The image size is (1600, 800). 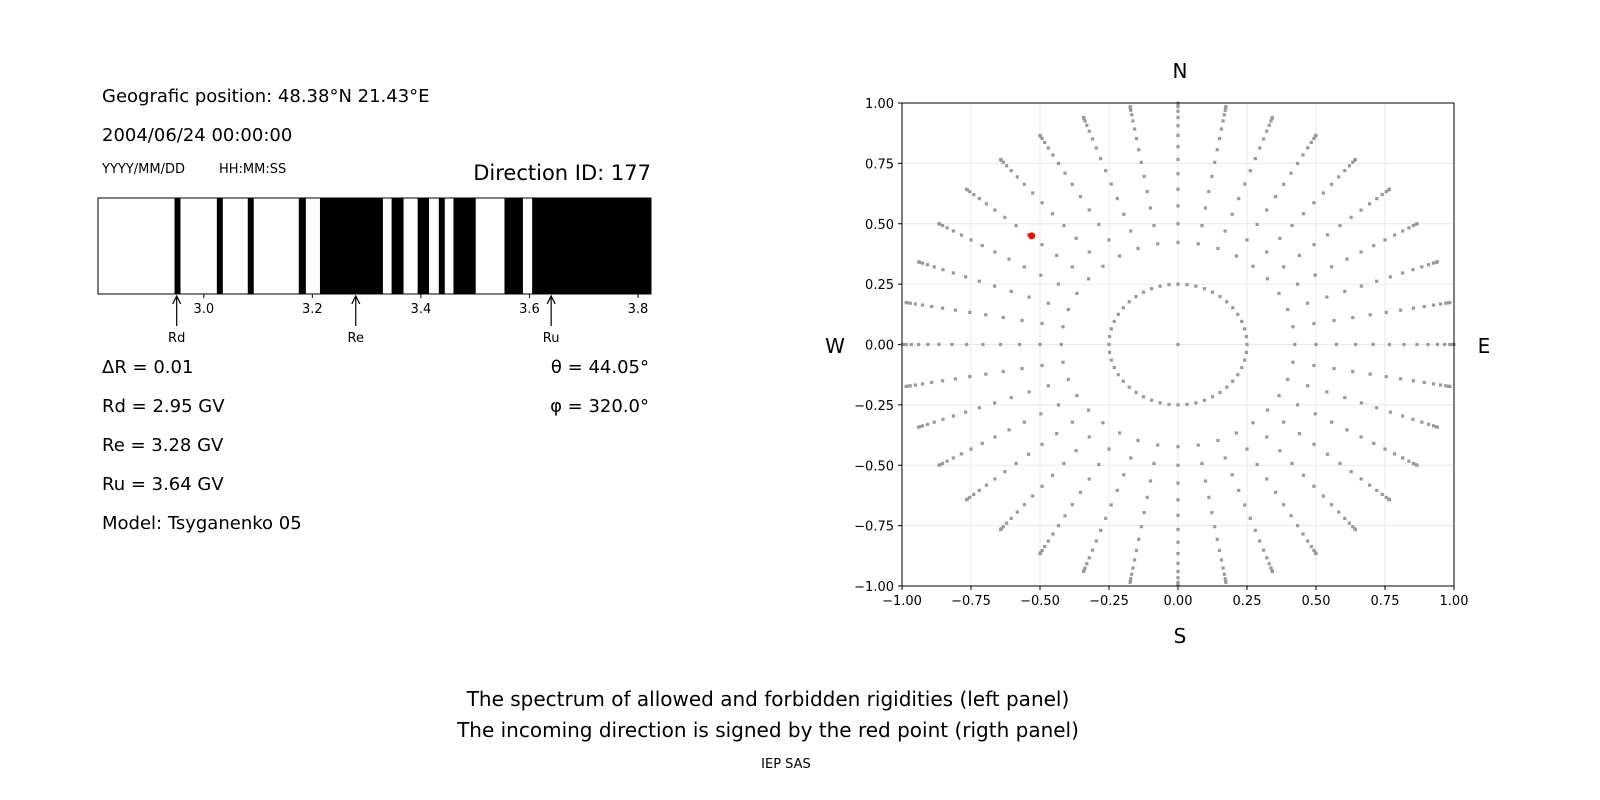 I want to click on x-tick-label: 3.8, so click(x=638, y=309).